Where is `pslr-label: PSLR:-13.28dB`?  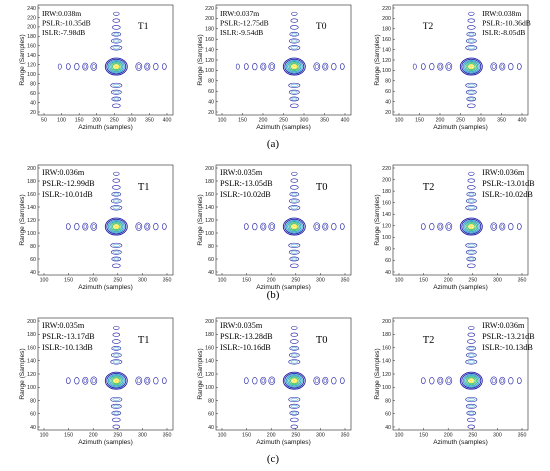 pslr-label: PSLR:-13.28dB is located at coordinates (246, 336).